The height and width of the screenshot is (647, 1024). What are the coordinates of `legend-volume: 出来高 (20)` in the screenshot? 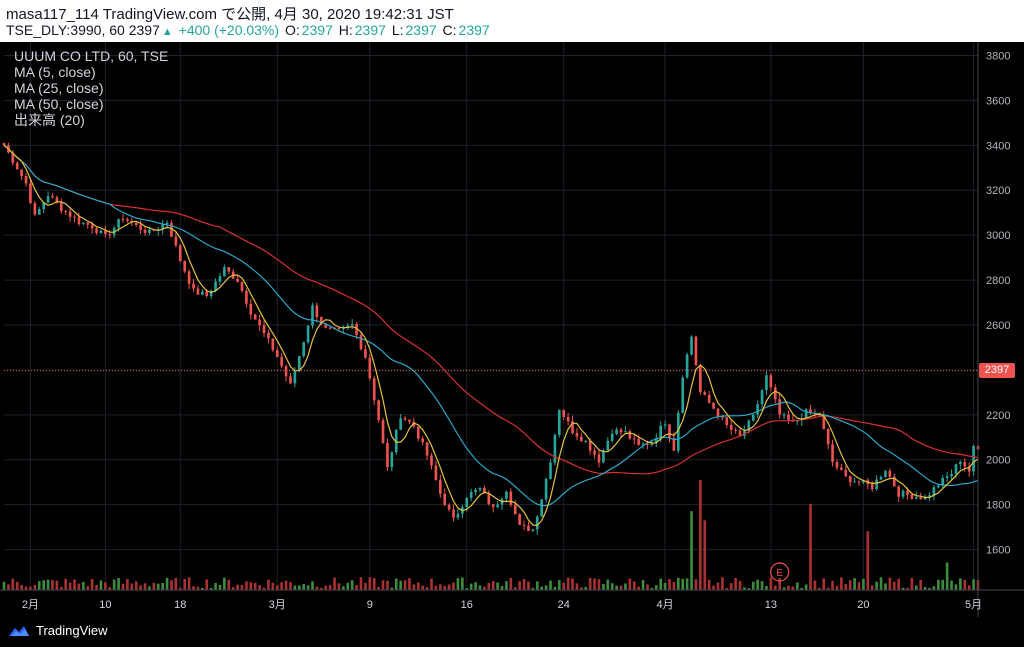 It's located at (49, 120).